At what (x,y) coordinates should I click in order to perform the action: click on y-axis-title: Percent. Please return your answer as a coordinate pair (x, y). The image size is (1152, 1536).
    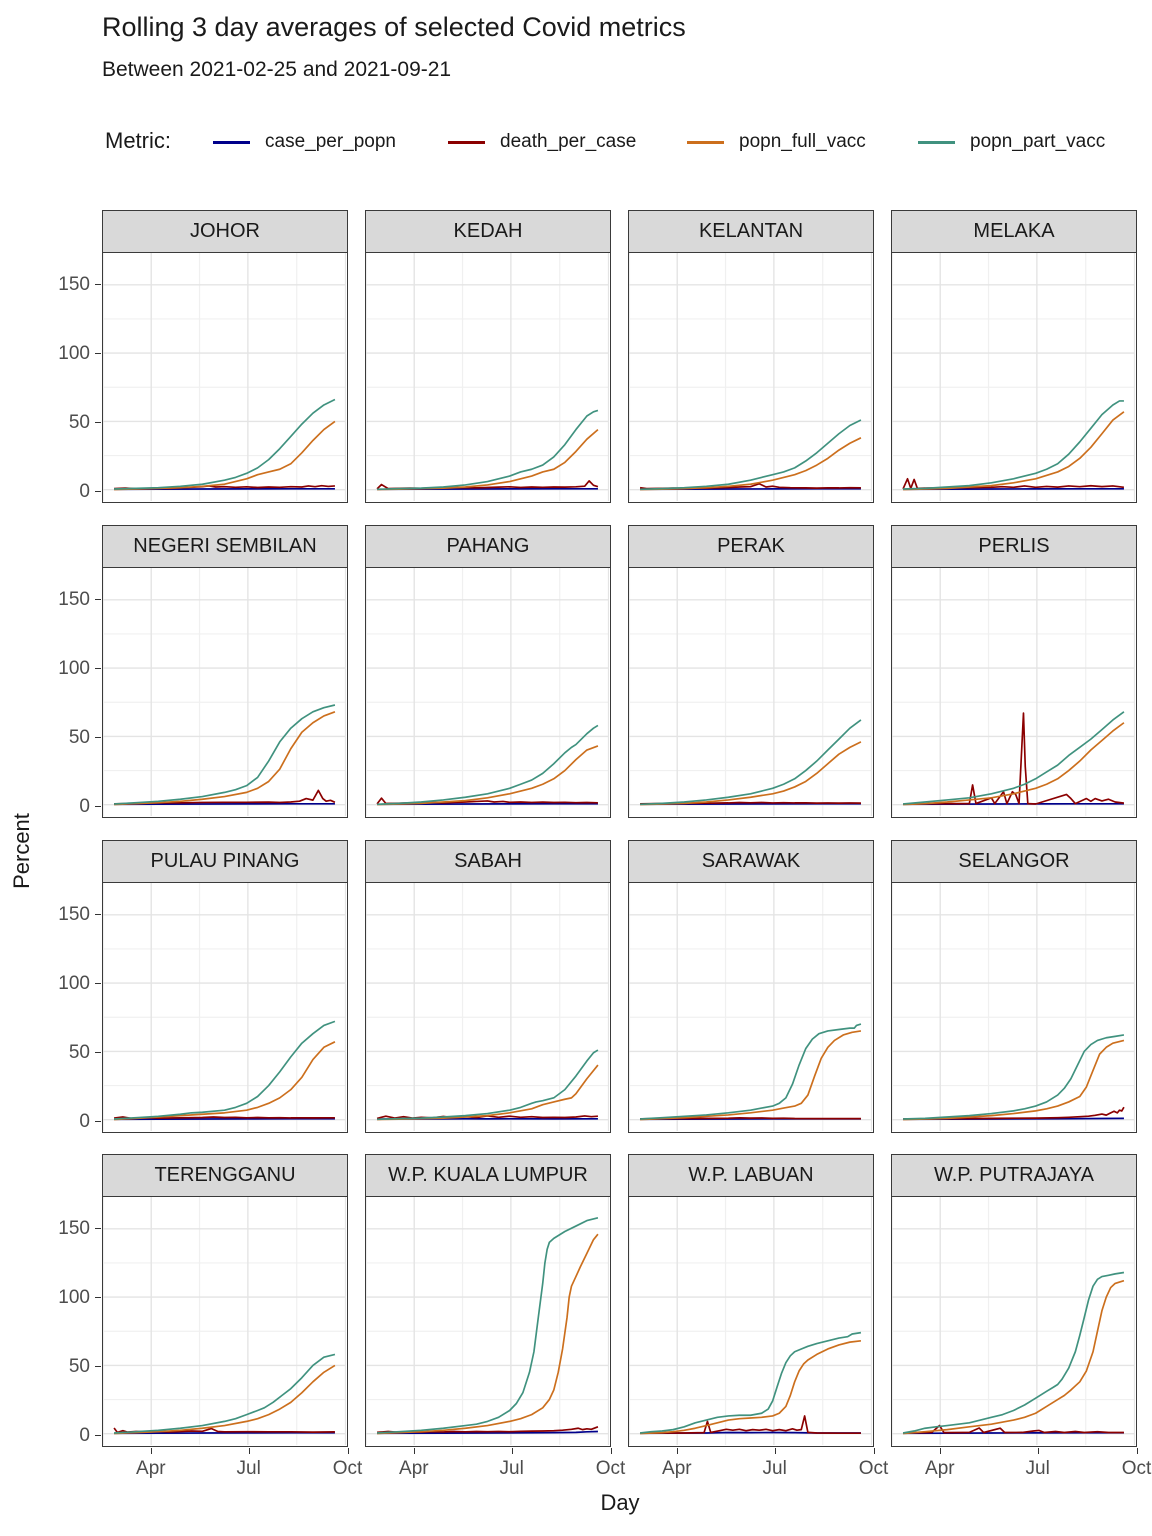
    Looking at the image, I should click on (21, 851).